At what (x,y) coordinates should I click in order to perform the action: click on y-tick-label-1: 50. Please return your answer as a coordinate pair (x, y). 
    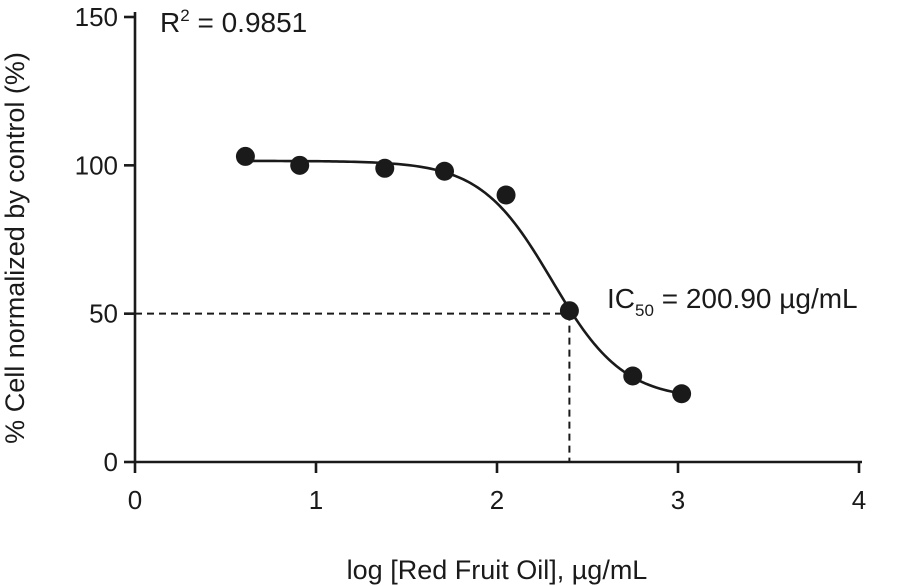
    Looking at the image, I should click on (103, 314).